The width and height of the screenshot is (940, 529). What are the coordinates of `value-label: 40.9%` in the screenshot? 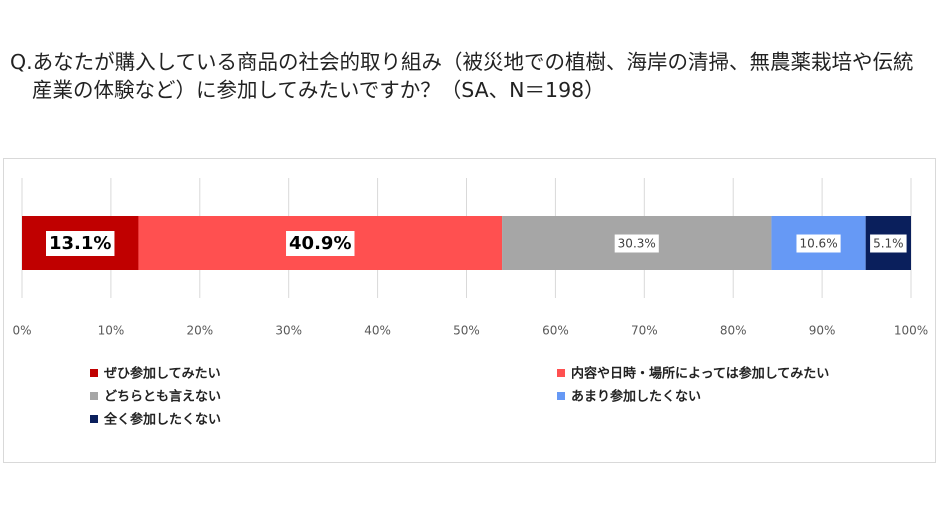 It's located at (320, 243).